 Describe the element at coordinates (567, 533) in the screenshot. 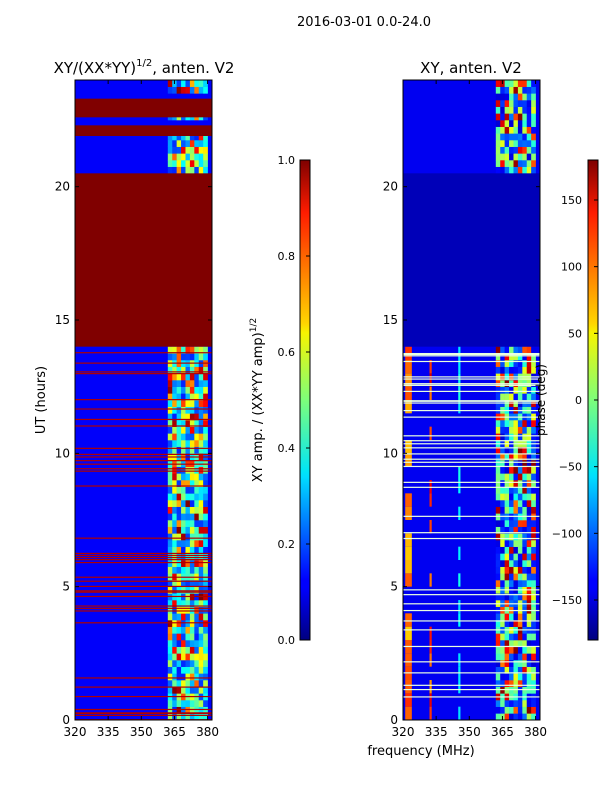

I see `colorbar-tick-label: −100` at that location.